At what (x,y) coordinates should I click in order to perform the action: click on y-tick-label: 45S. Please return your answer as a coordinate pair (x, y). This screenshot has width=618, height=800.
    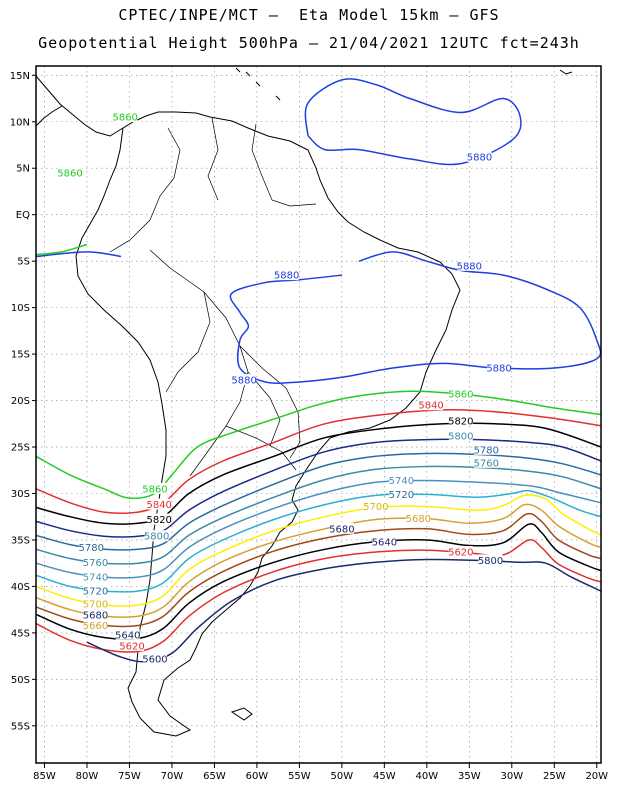
    Looking at the image, I should click on (20, 633).